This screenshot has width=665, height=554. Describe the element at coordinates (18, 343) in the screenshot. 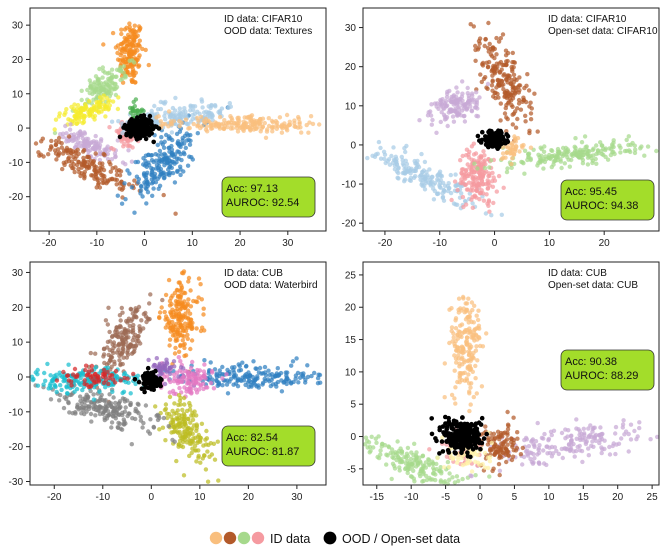

I see `y-tick-label: 10` at that location.